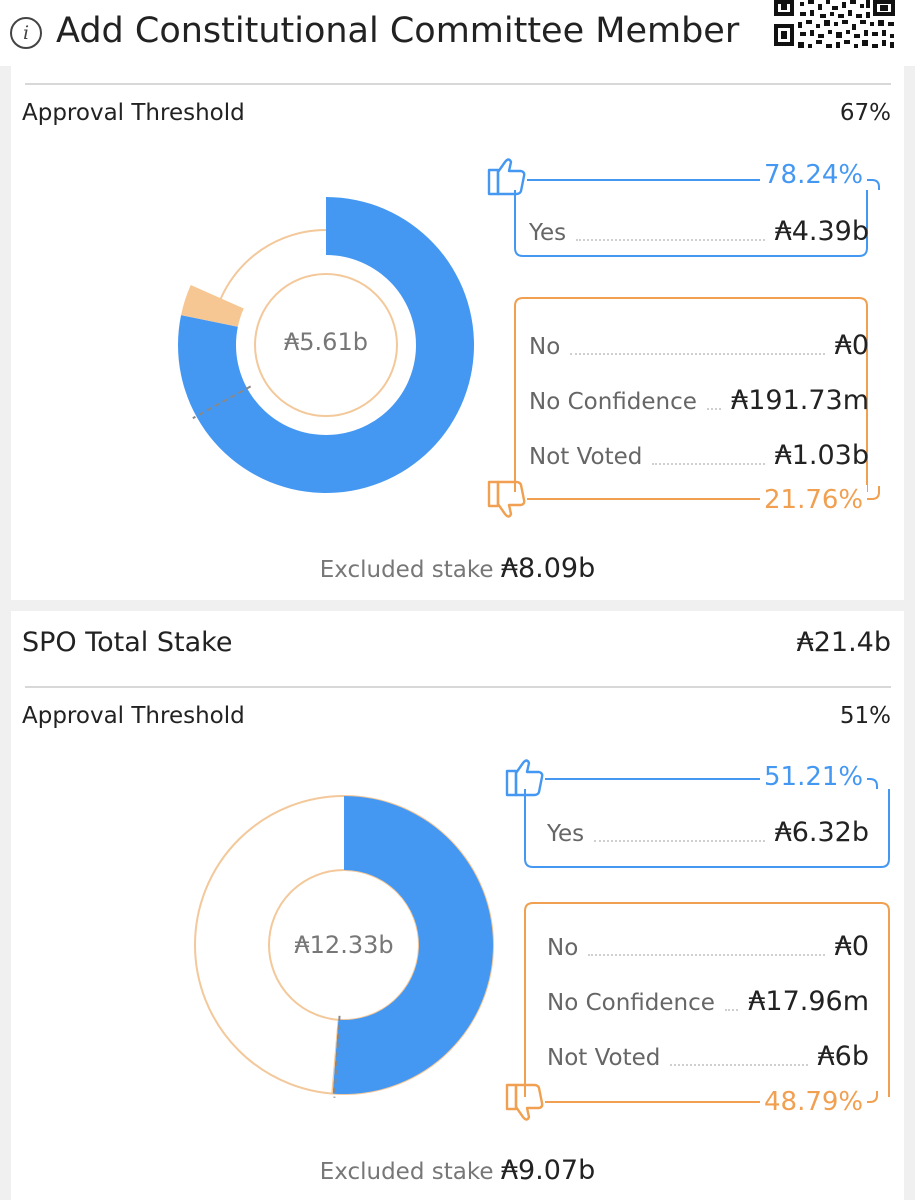 The width and height of the screenshot is (915, 1200). What do you see at coordinates (699, 400) in the screenshot?
I see `breakdown-row: No Confidence ₳191.73m` at bounding box center [699, 400].